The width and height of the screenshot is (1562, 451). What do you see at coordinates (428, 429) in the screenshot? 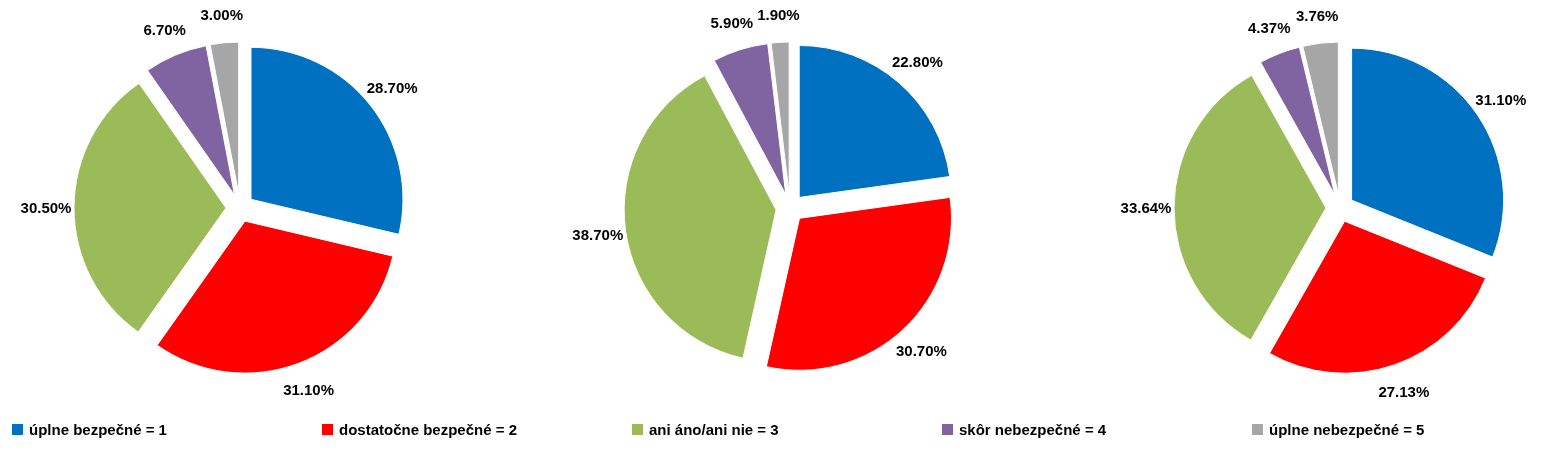
I see `legend-label: dostatočne bezpečné = 2` at bounding box center [428, 429].